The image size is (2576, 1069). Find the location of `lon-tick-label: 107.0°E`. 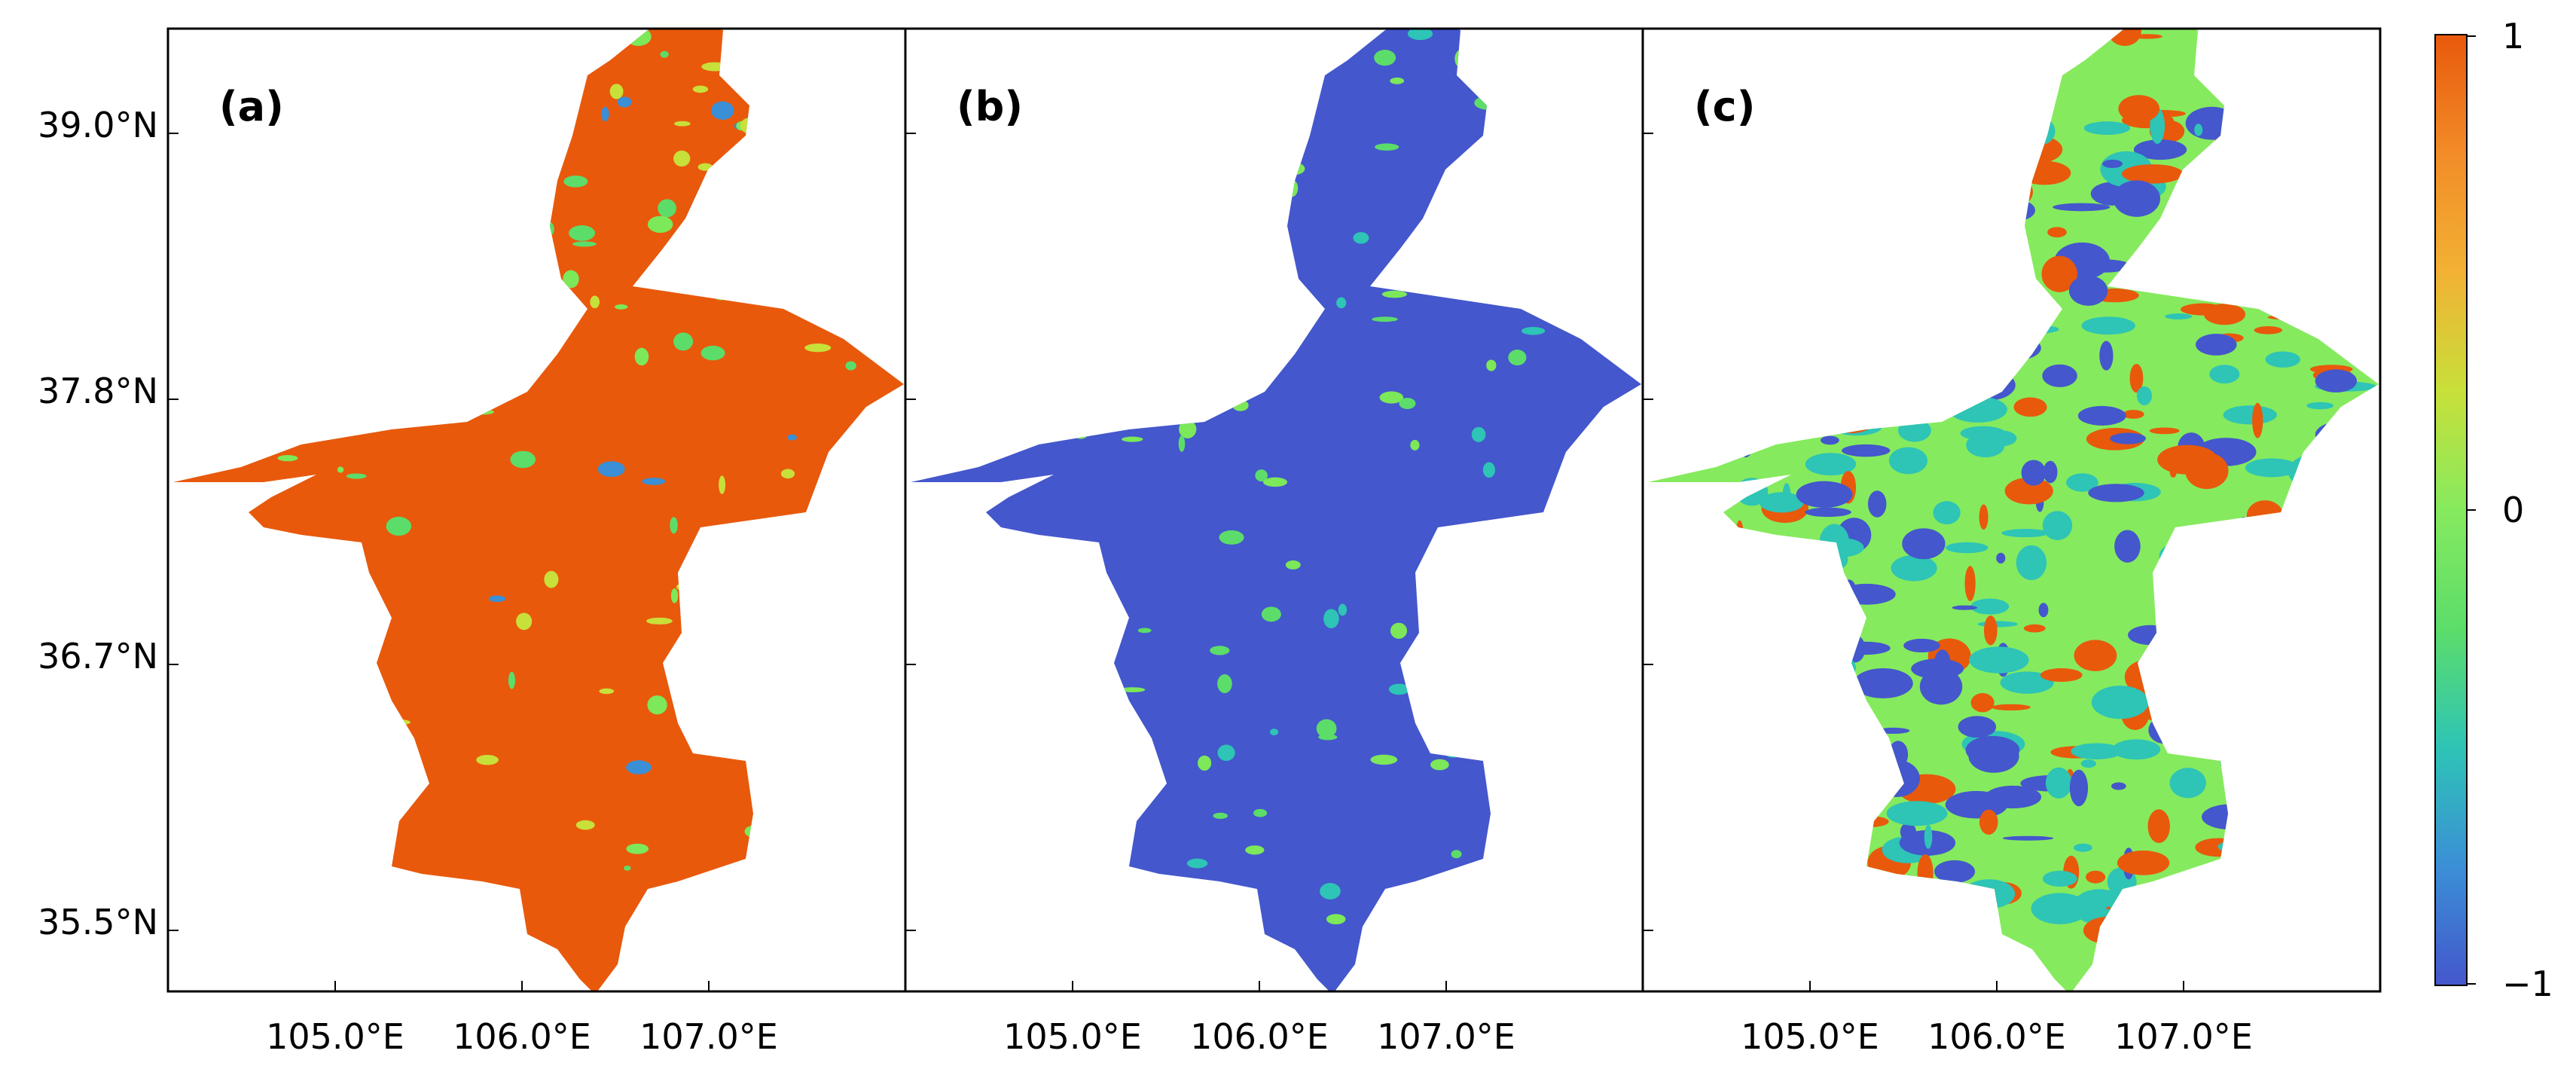

lon-tick-label: 107.0°E is located at coordinates (709, 1036).